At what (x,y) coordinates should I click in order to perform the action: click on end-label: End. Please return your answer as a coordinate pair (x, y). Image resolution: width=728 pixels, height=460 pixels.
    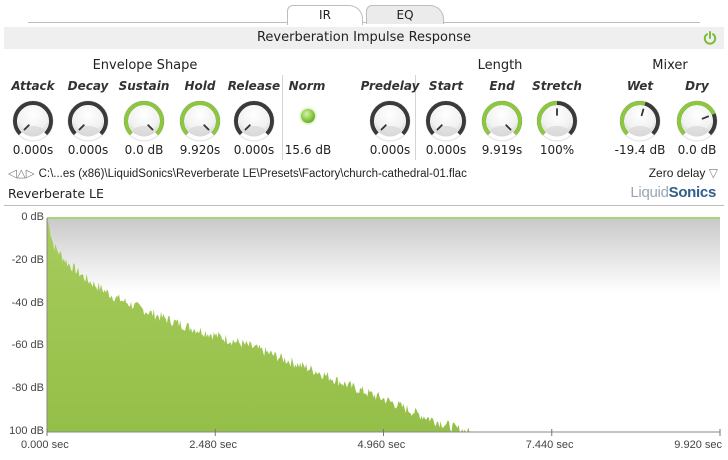
    Looking at the image, I should click on (502, 86).